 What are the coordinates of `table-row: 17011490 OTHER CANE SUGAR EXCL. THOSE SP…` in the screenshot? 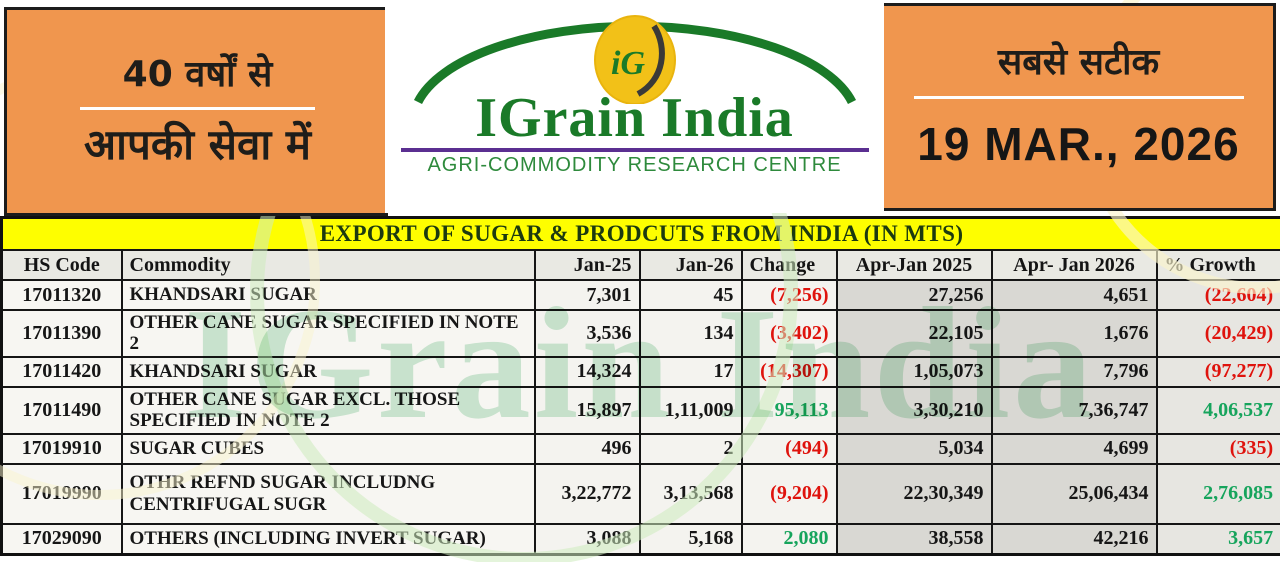 It's located at (640, 410).